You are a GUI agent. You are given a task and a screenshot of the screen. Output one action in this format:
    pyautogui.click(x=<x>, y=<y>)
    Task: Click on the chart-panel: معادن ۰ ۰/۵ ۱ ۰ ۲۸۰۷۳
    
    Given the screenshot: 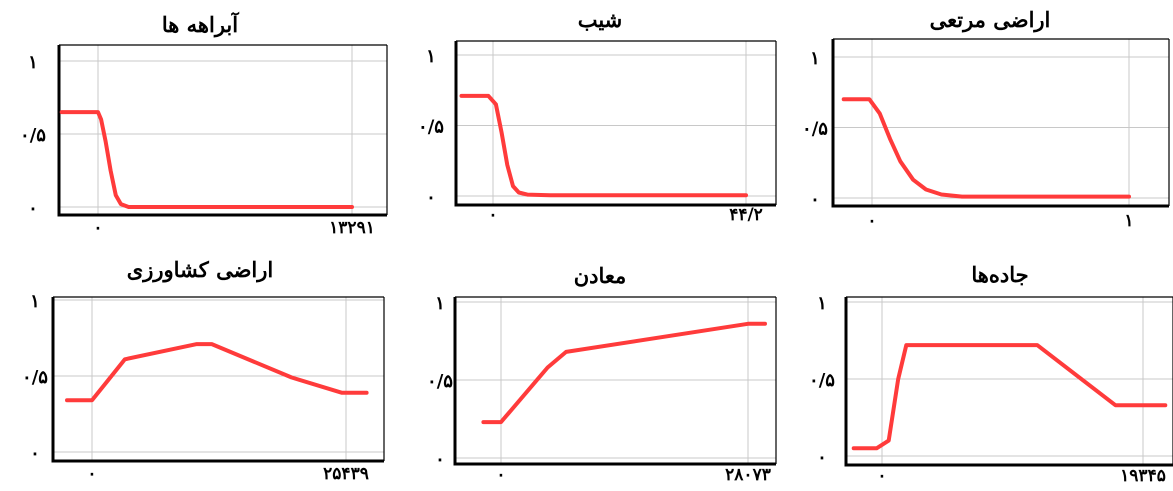 What is the action you would take?
    pyautogui.click(x=602, y=374)
    